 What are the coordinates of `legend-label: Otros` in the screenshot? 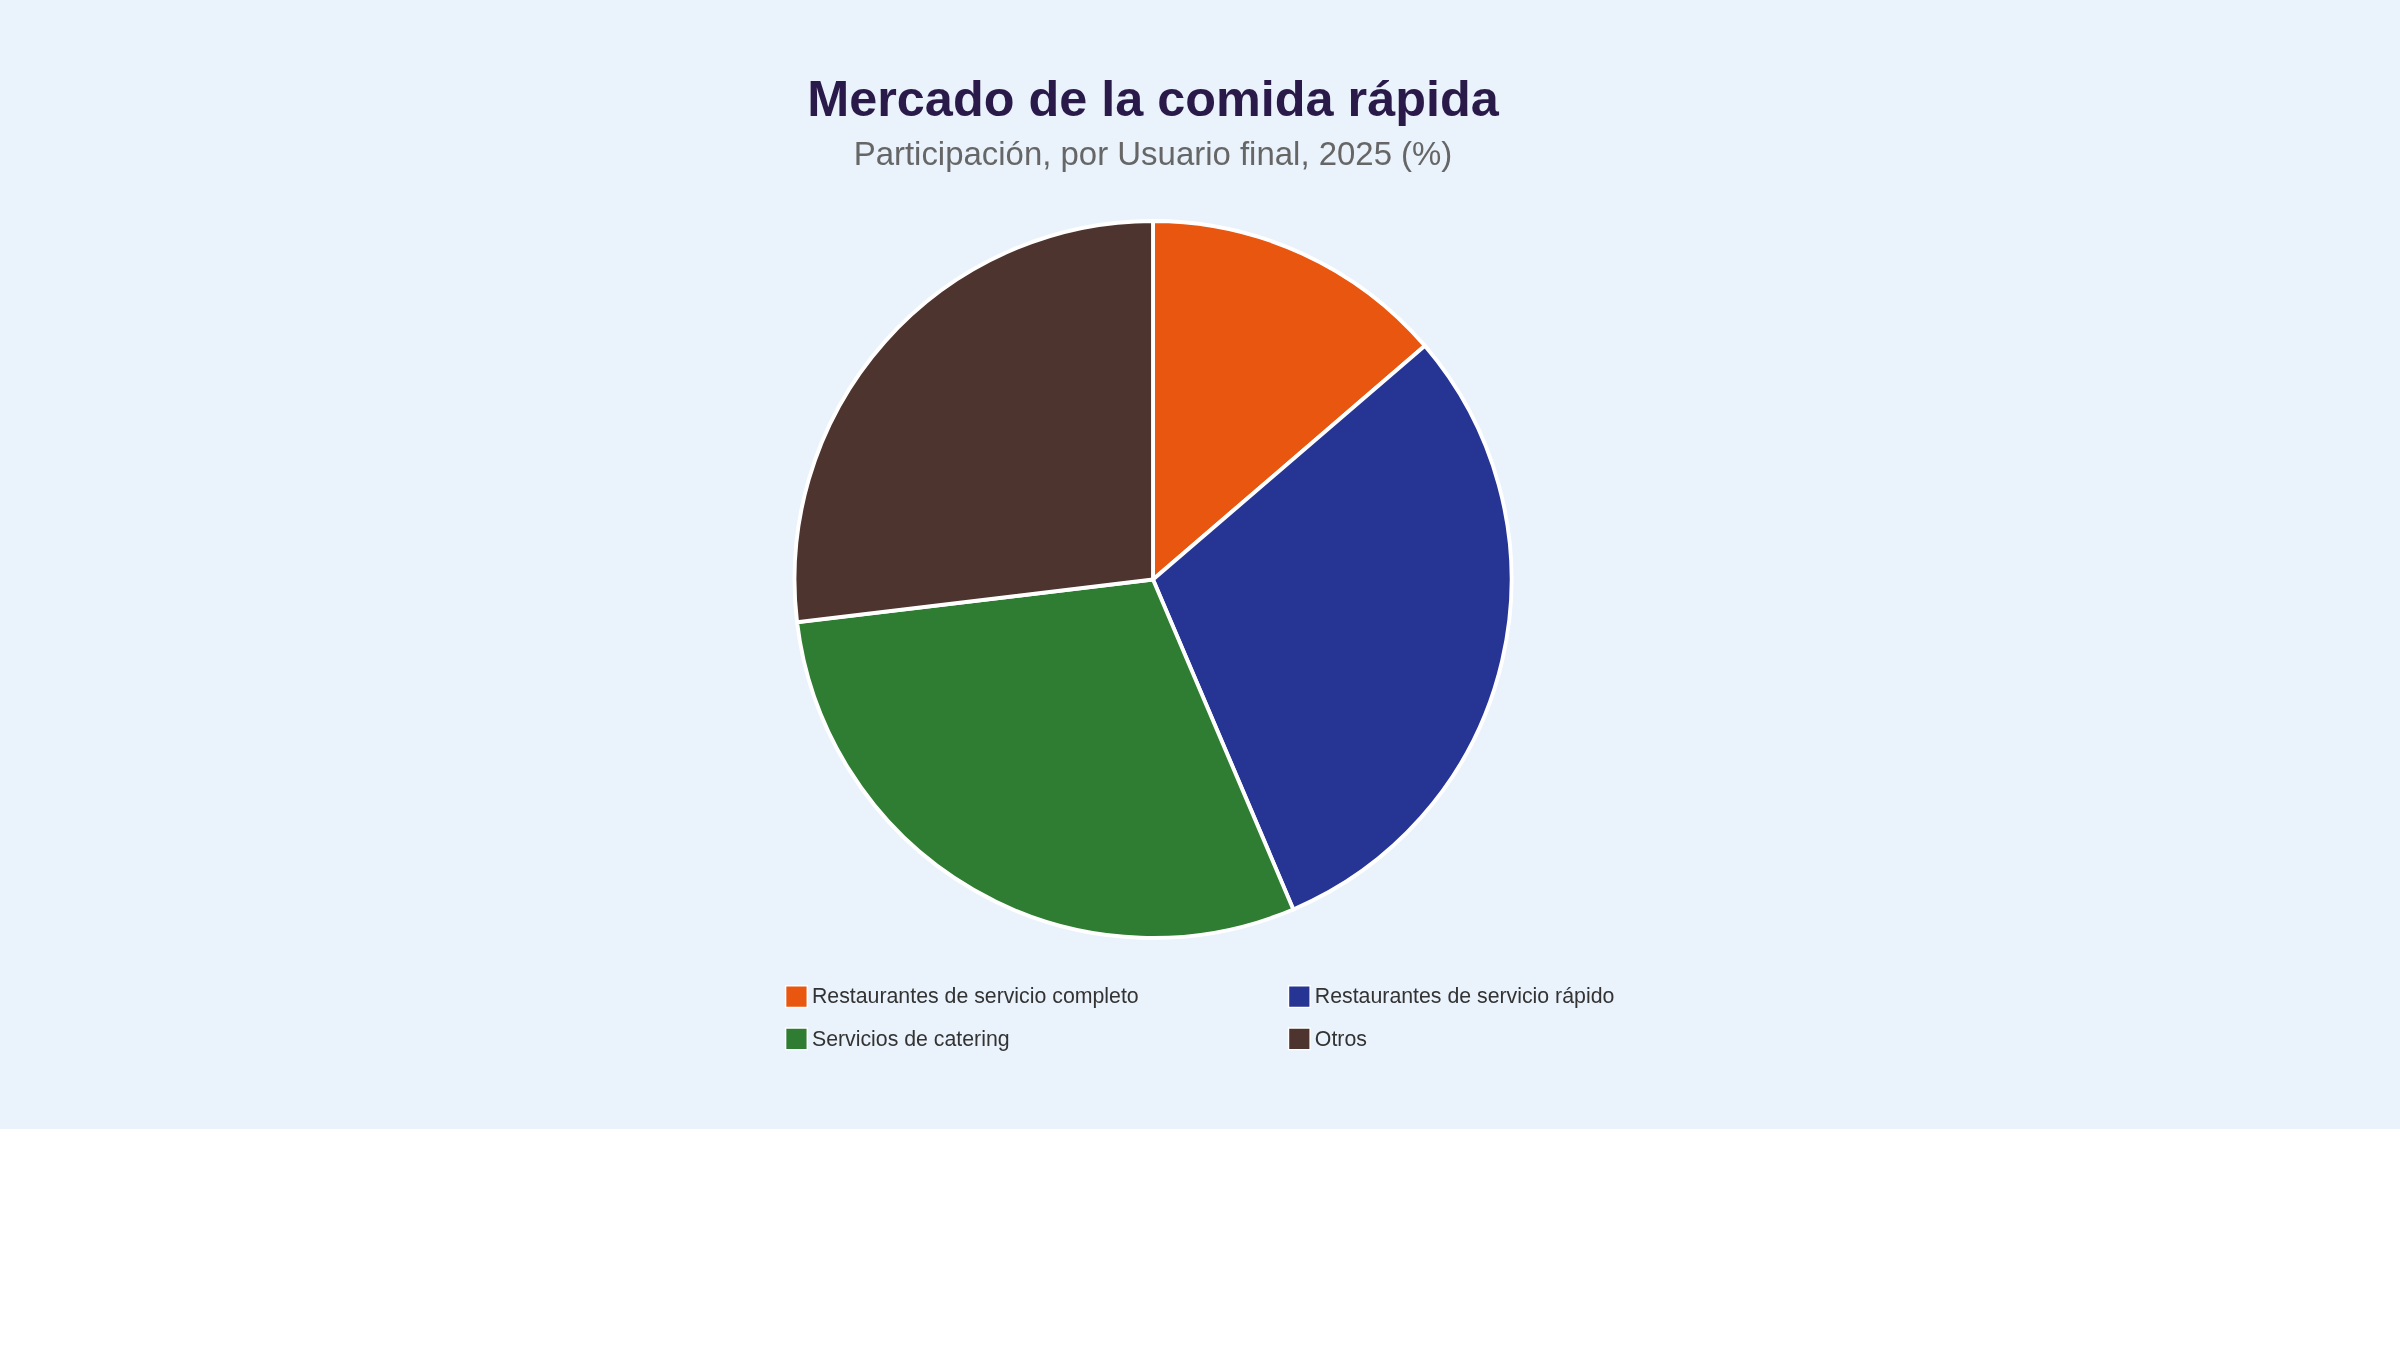 It's located at (1340, 1038).